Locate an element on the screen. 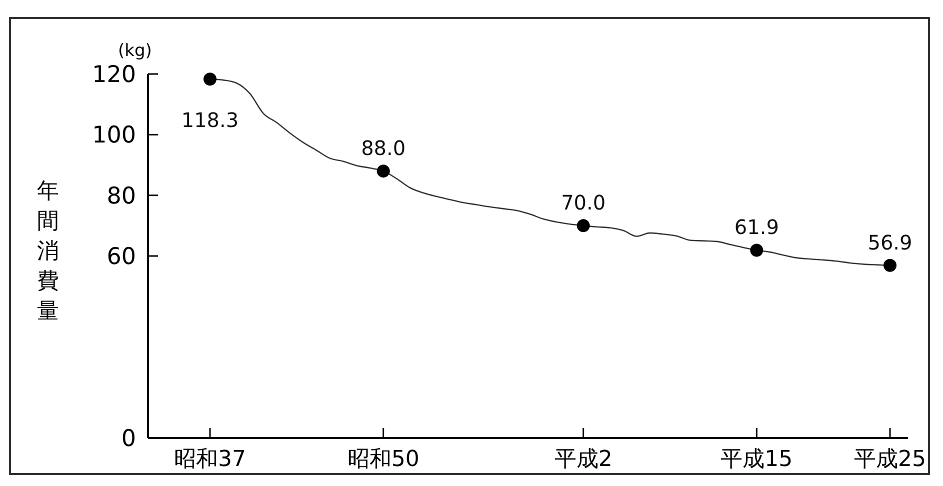 The image size is (943, 486). y-axis-title: 年間消費量 is located at coordinates (48, 251).